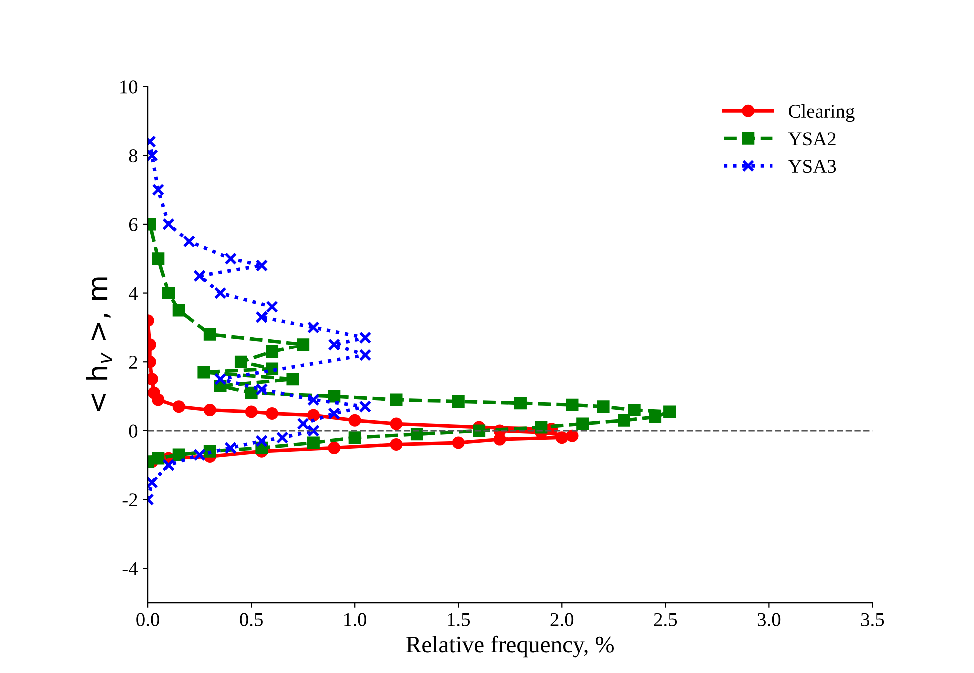 Image resolution: width=974 pixels, height=673 pixels. I want to click on legend-label: YSA3, so click(812, 167).